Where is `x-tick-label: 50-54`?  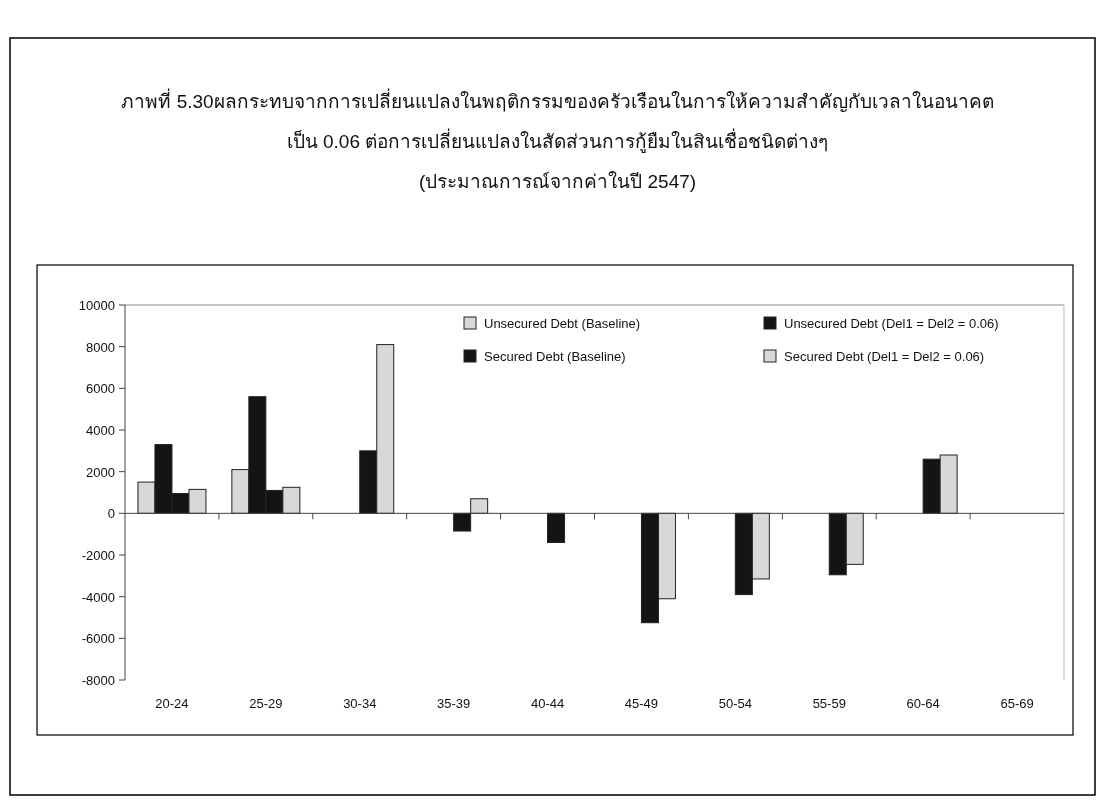
x-tick-label: 50-54 is located at coordinates (735, 703).